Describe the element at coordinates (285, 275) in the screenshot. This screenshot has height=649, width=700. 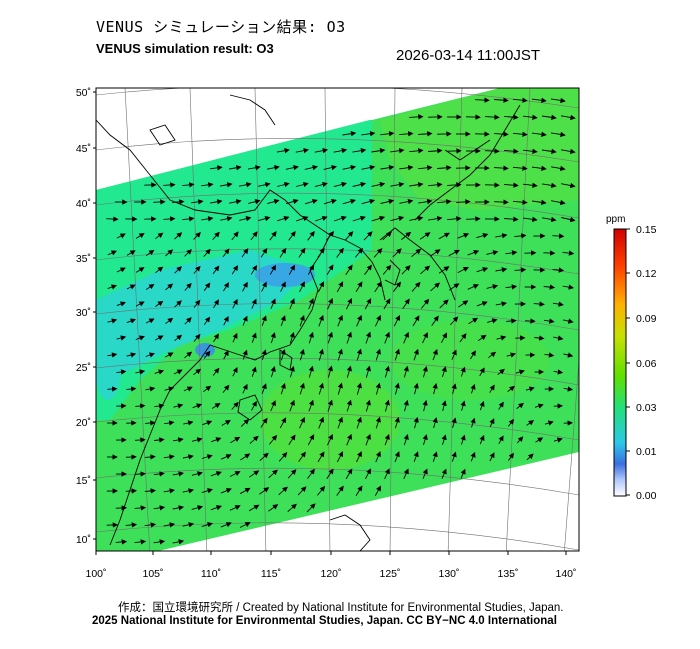
I see `field-region-blue` at that location.